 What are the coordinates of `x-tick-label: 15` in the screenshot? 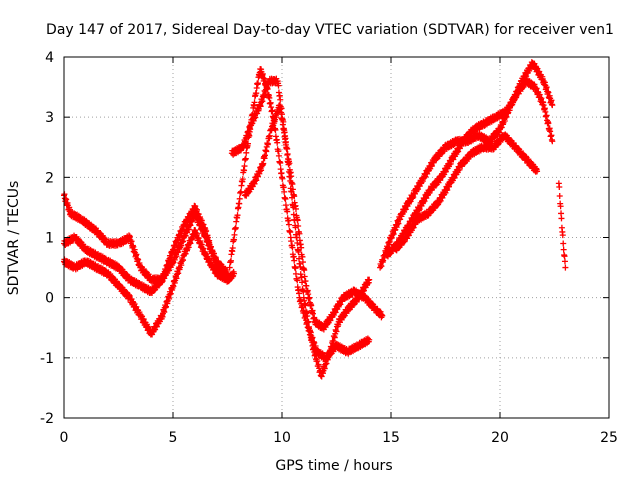 It's located at (391, 438).